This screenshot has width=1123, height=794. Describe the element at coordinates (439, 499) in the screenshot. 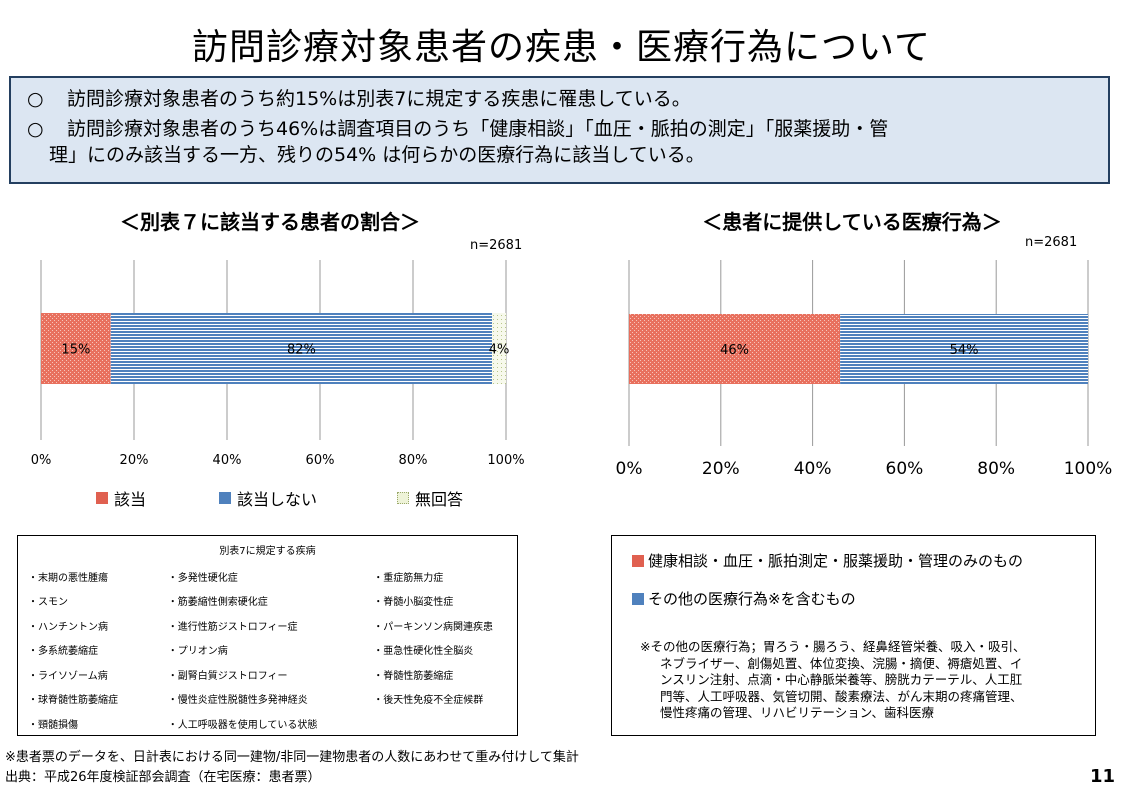

I see `legend-label: 無回答` at that location.